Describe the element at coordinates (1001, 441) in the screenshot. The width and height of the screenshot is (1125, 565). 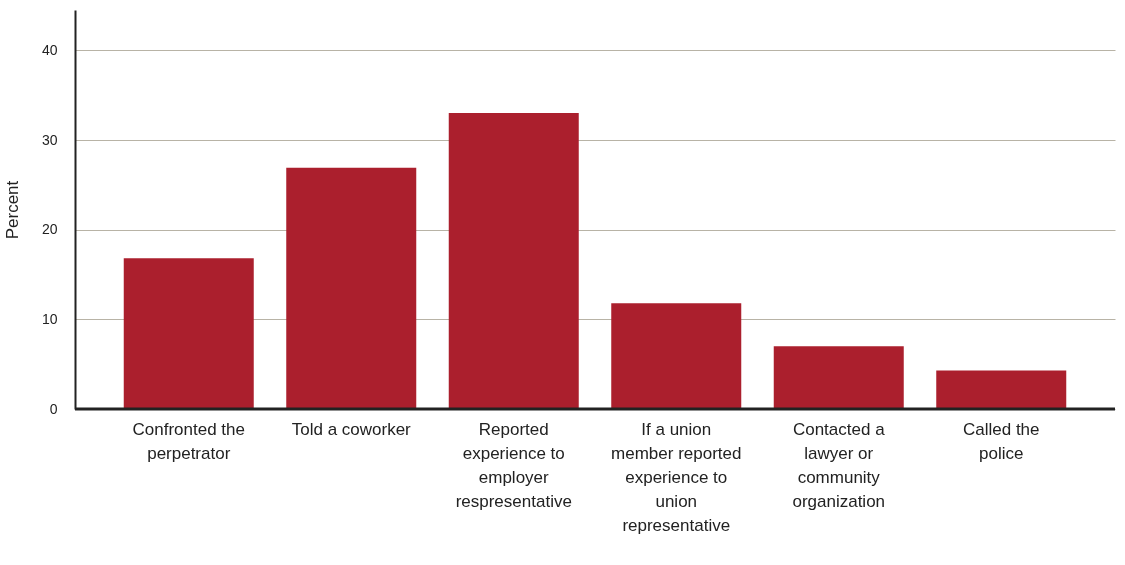
I see `x-tick-label: Called the police` at that location.